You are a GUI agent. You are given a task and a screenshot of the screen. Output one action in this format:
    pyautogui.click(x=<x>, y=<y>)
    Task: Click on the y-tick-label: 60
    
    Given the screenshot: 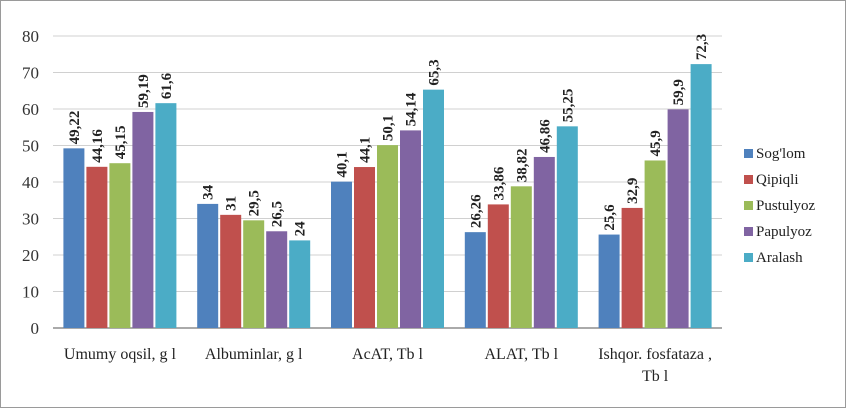 What is the action you would take?
    pyautogui.click(x=30, y=109)
    